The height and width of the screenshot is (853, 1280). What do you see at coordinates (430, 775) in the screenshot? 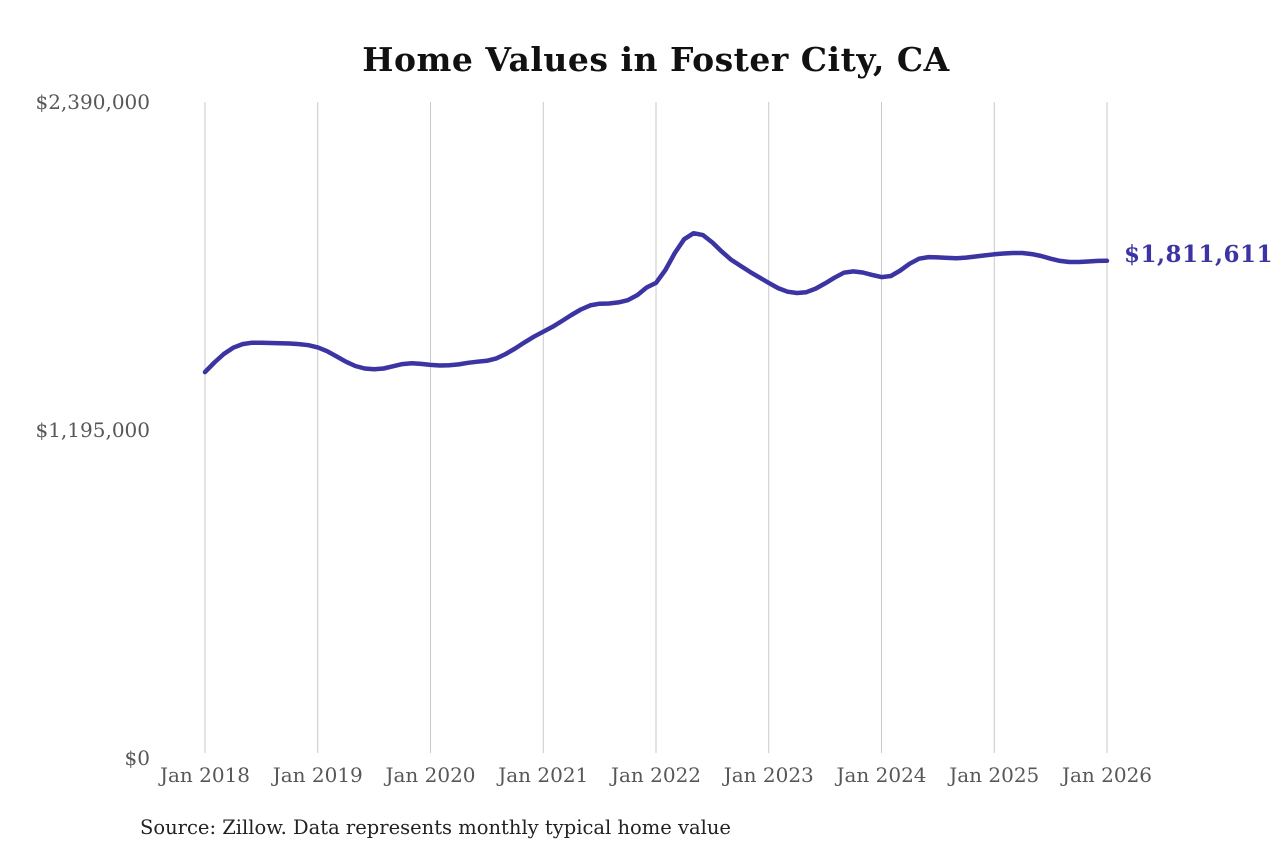
I see `x-axis-tick-label: Jan 2020` at bounding box center [430, 775].